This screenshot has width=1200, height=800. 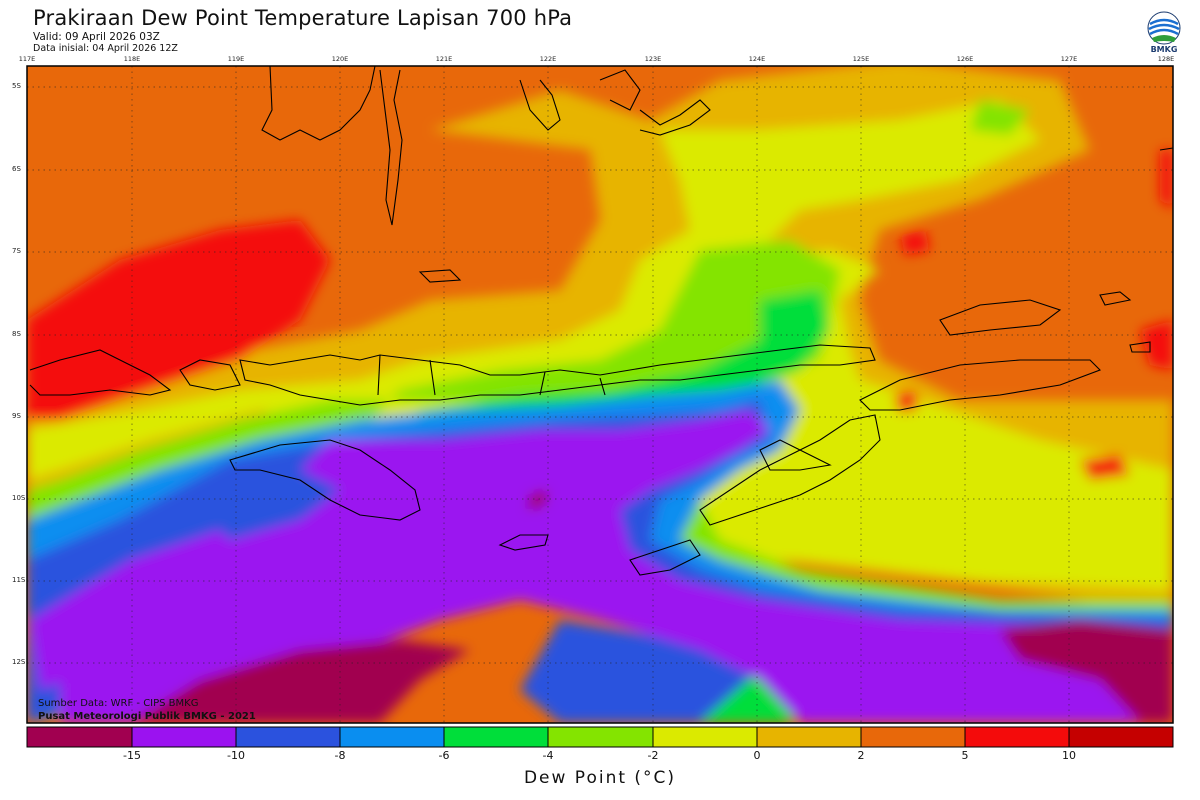 What do you see at coordinates (16, 169) in the screenshot?
I see `lat-label: 6S` at bounding box center [16, 169].